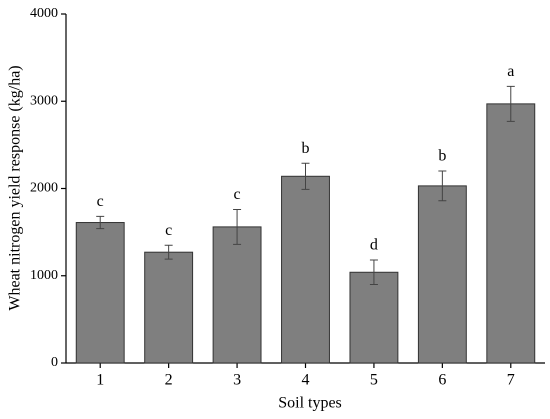  I want to click on x-tick-label: 5, so click(374, 380).